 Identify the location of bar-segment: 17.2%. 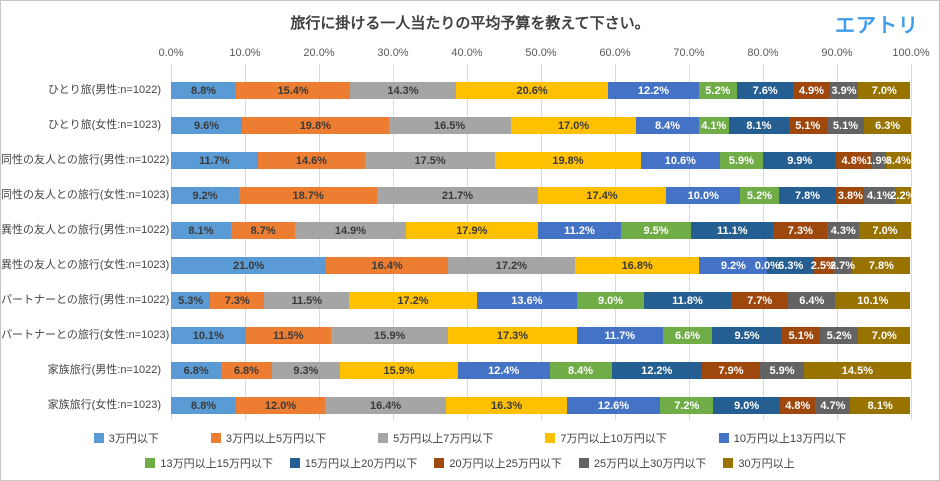
(511, 265).